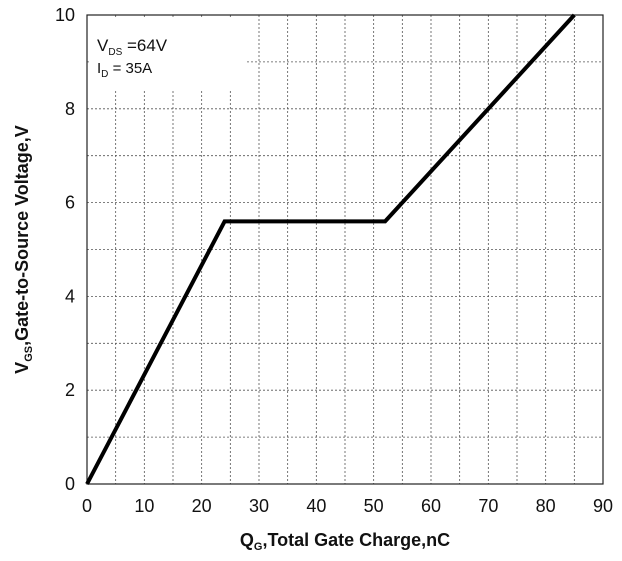 The image size is (622, 561). What do you see at coordinates (29, 354) in the screenshot?
I see `y-axis-label-sub: GS` at bounding box center [29, 354].